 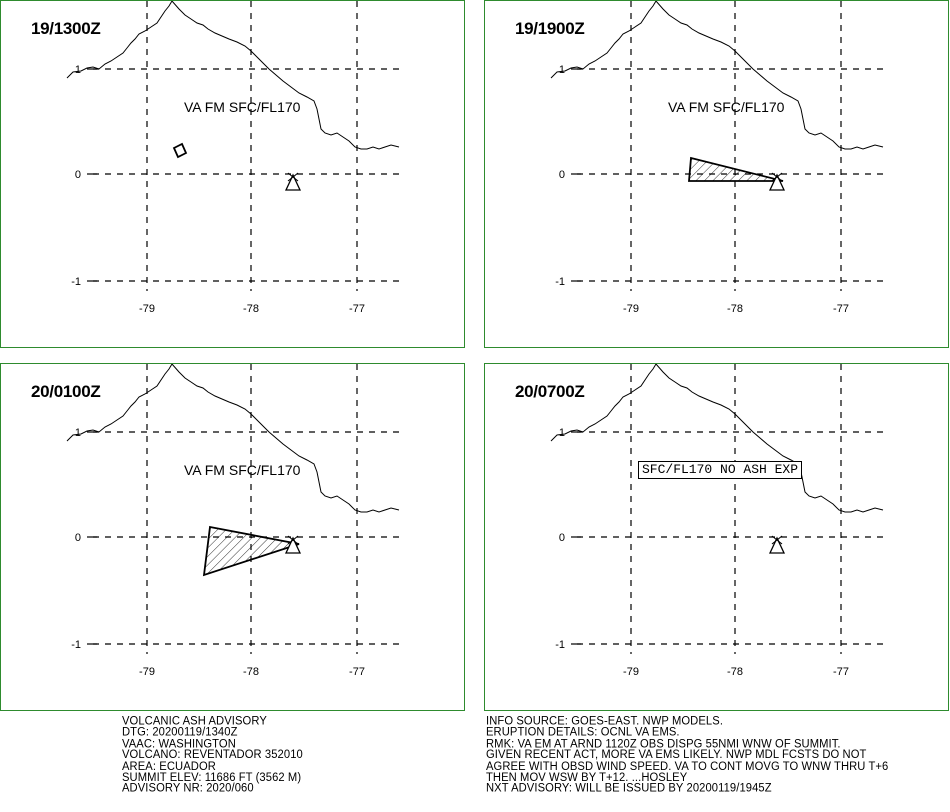 I want to click on valid-time-label: 20/0700Z, so click(x=550, y=391).